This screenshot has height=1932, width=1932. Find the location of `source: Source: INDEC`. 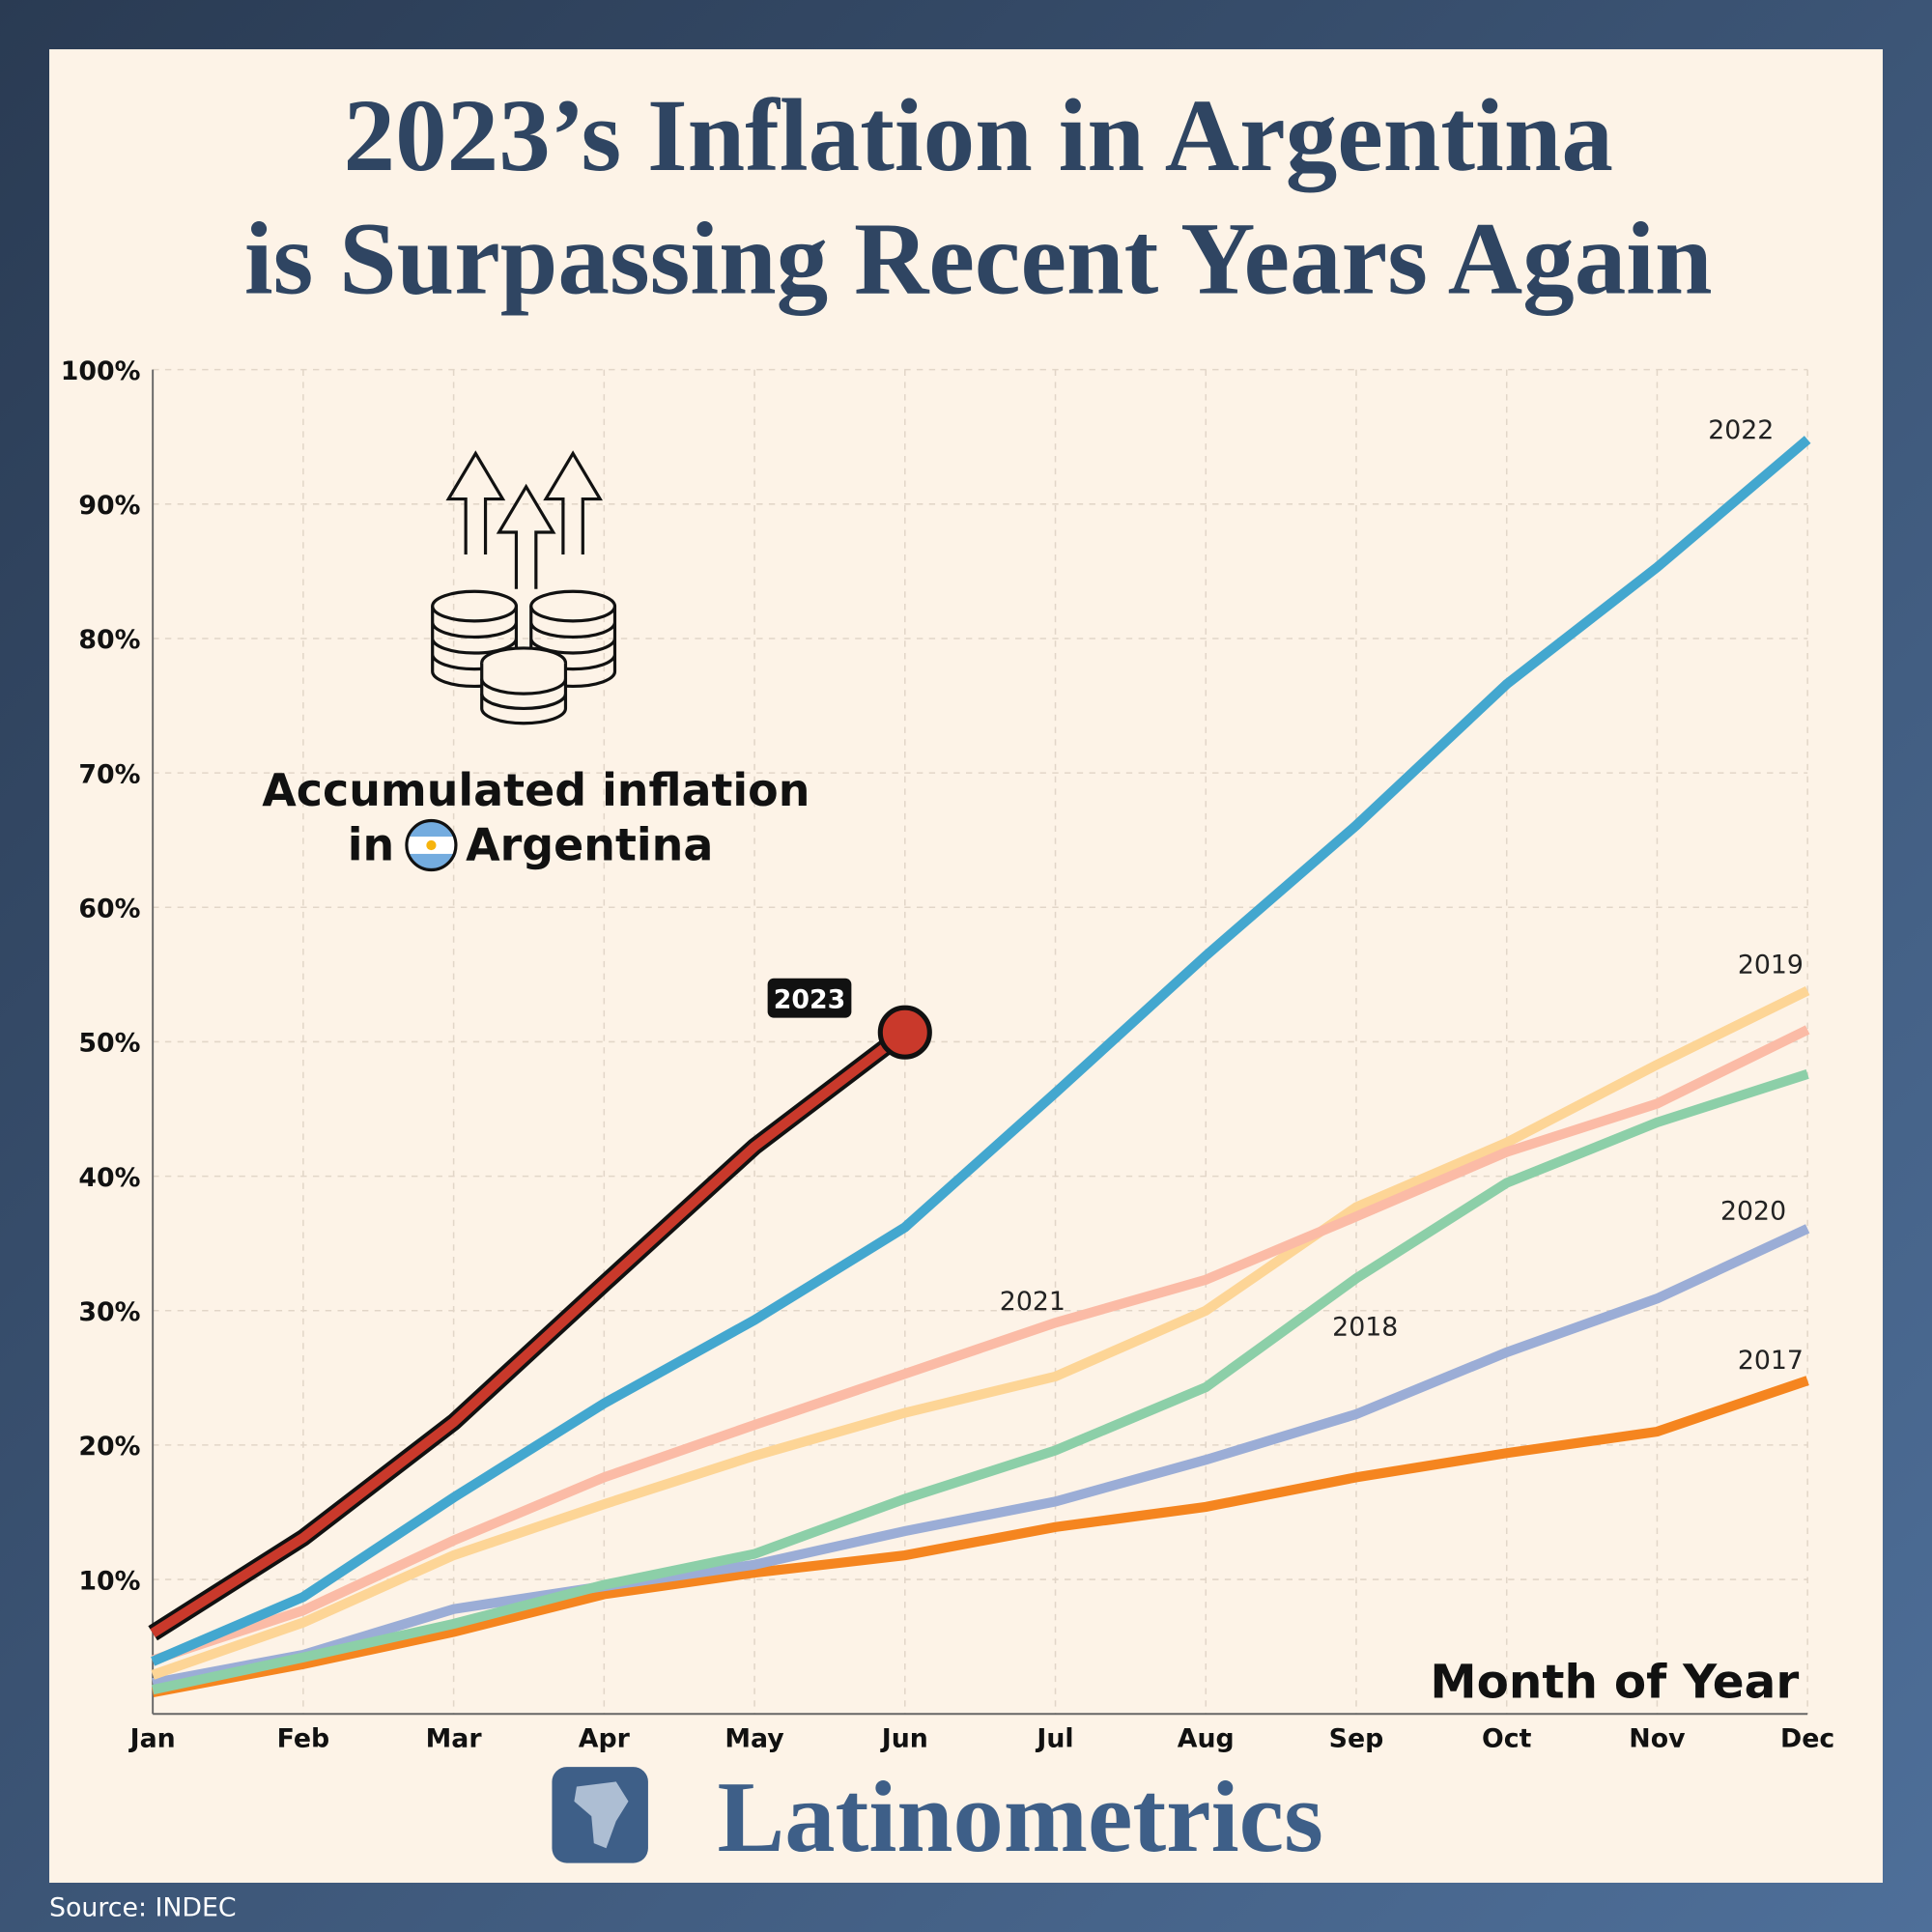

source: Source: INDEC is located at coordinates (143, 1907).